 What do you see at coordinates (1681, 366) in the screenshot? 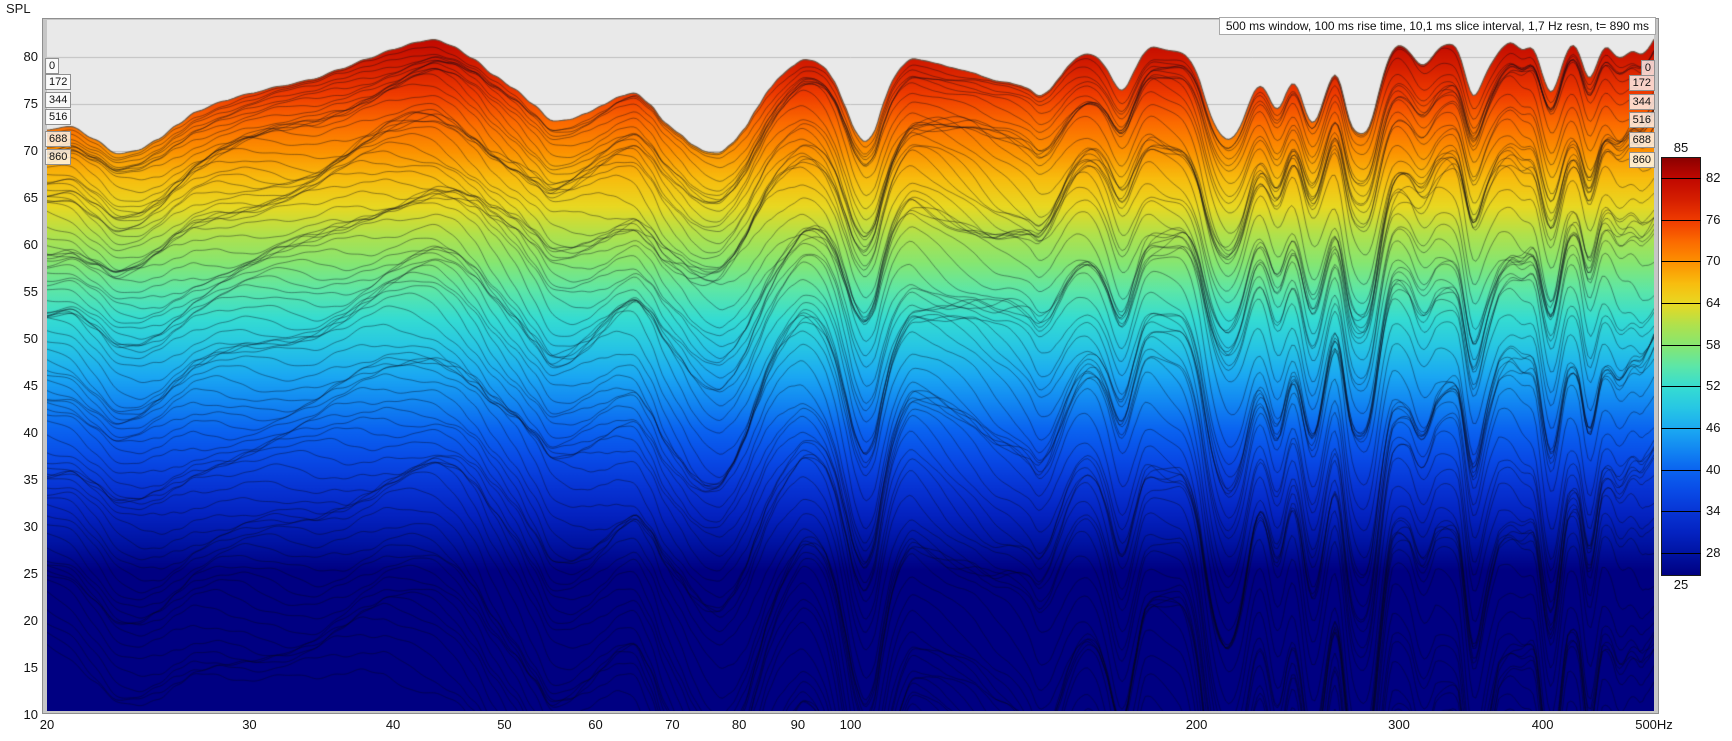
I see `colorbar` at bounding box center [1681, 366].